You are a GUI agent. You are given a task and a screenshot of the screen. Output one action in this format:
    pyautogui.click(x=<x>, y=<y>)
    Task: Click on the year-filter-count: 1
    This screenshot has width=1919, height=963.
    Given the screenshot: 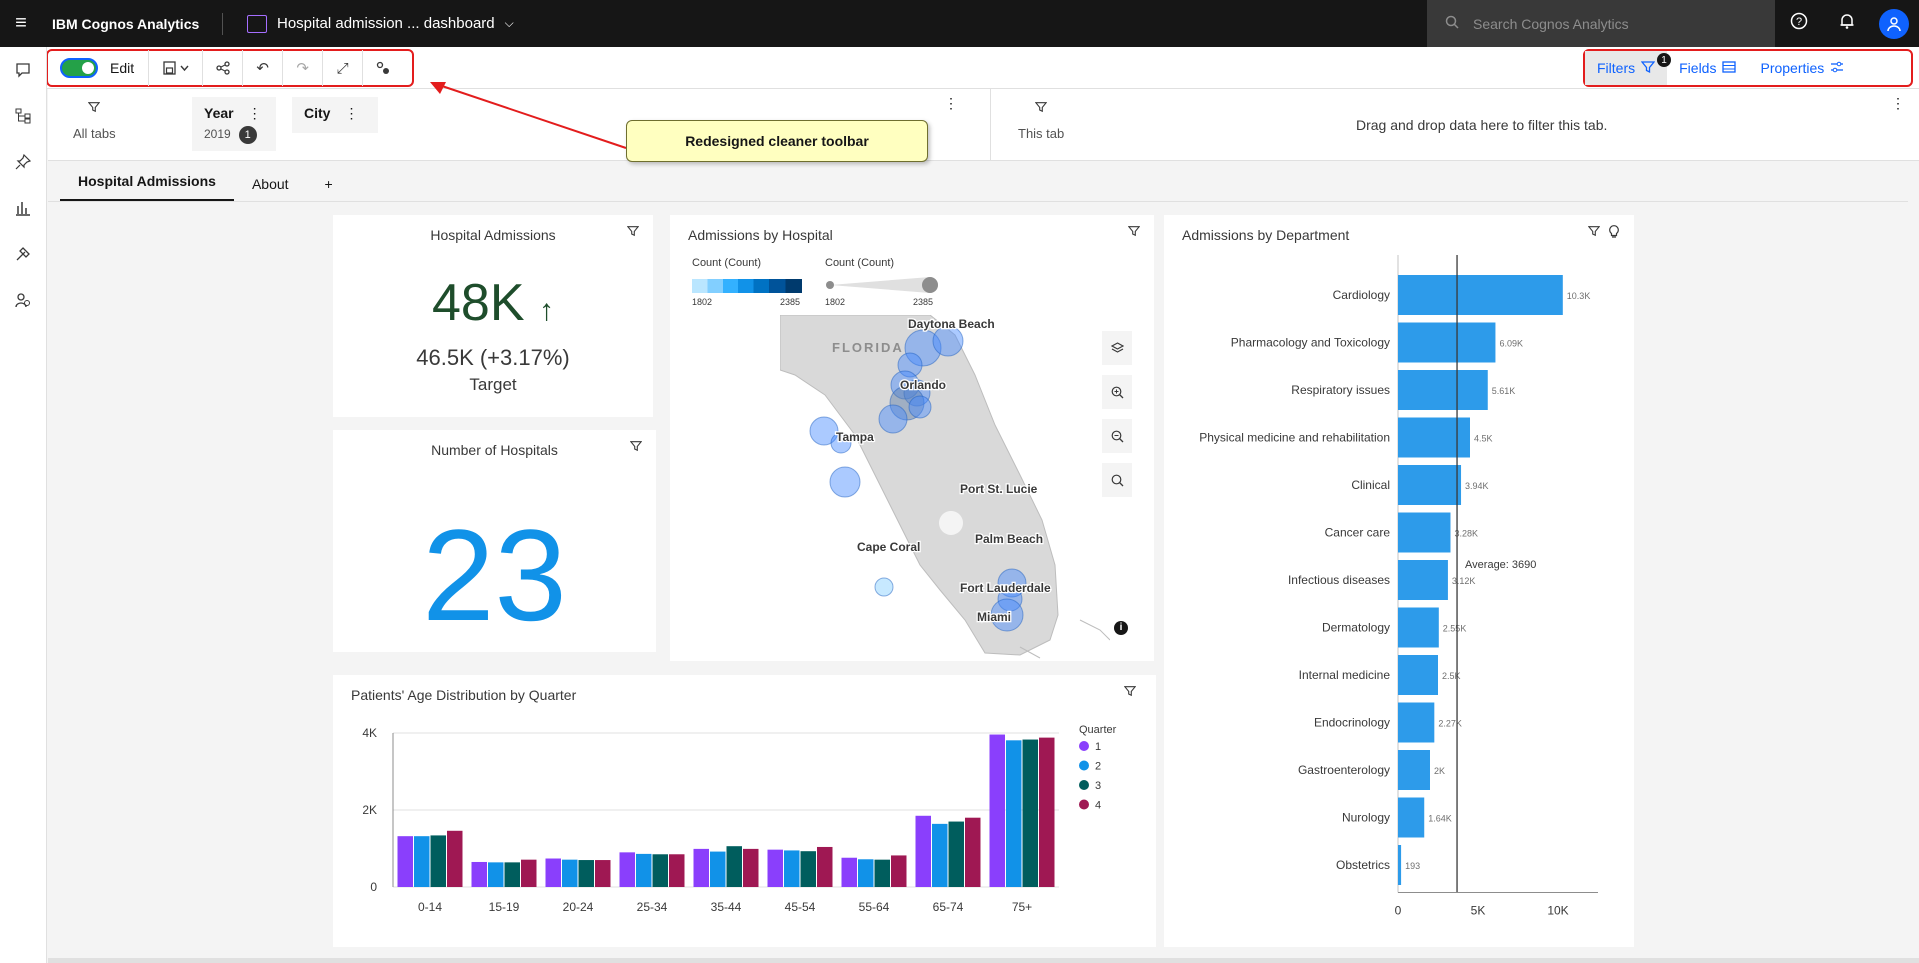 What is the action you would take?
    pyautogui.click(x=247, y=135)
    